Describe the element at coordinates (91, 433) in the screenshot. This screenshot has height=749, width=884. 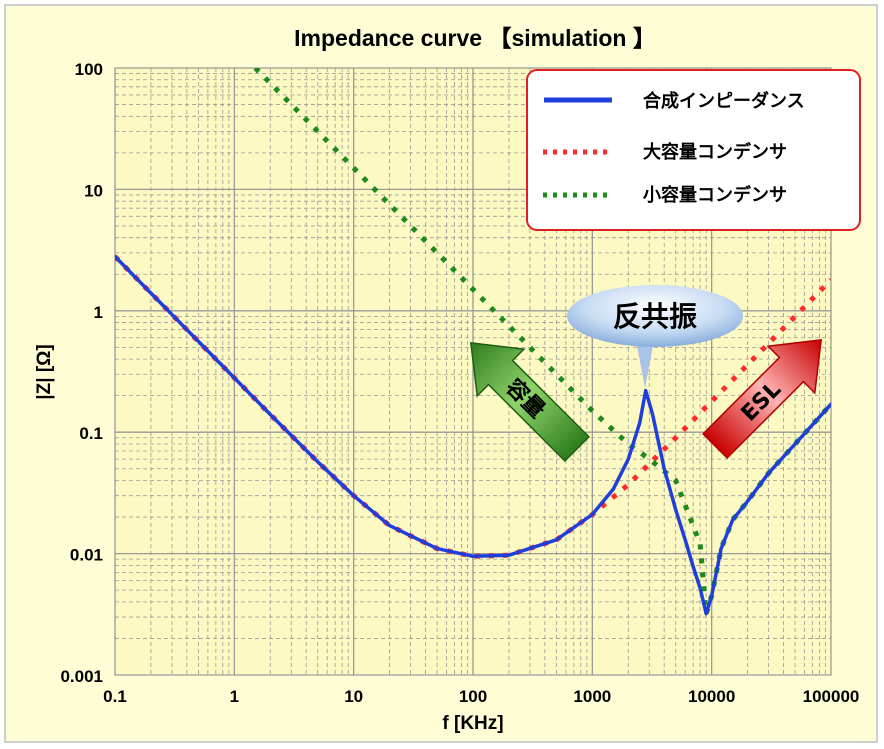
I see `y-tick-label: 0.1` at that location.